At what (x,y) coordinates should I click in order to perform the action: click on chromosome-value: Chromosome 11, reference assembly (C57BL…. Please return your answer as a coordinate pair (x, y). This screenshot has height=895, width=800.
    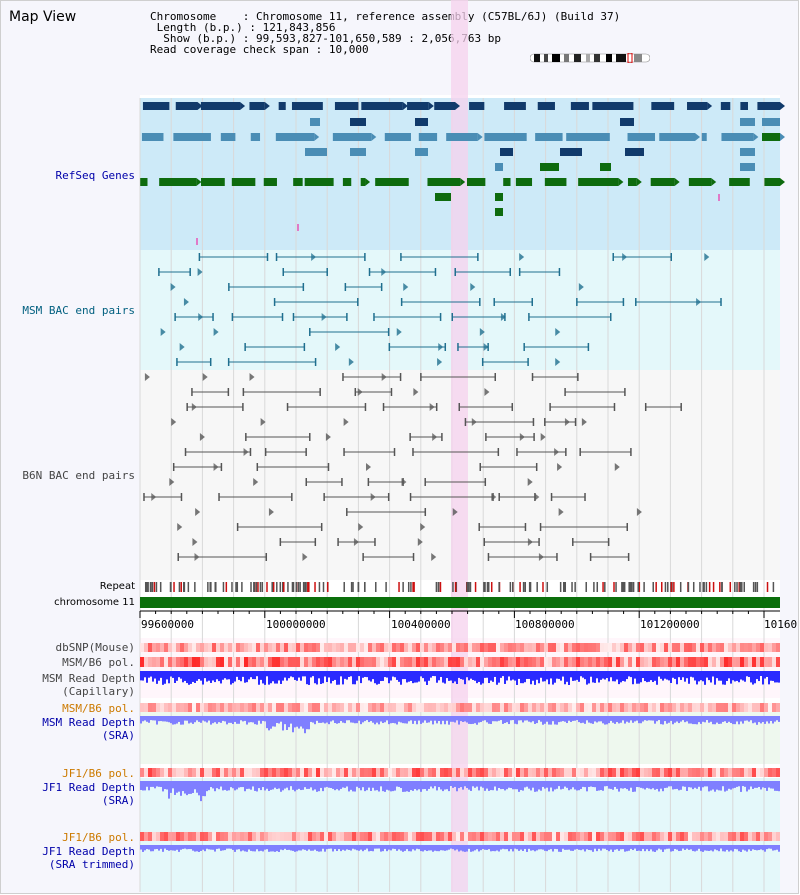
    Looking at the image, I should click on (438, 16).